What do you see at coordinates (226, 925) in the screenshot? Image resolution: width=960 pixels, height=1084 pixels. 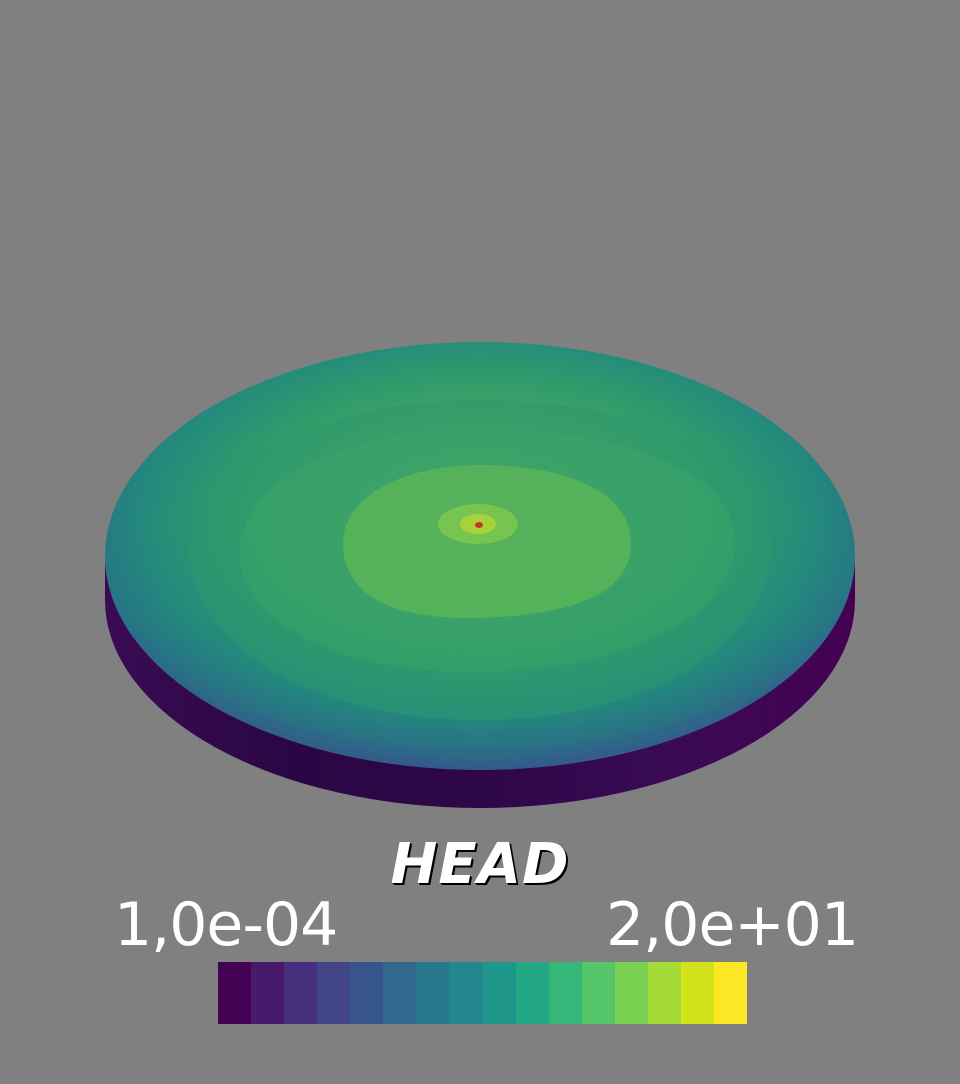 I see `scalar-bar-min-label: 1,0e-04` at bounding box center [226, 925].